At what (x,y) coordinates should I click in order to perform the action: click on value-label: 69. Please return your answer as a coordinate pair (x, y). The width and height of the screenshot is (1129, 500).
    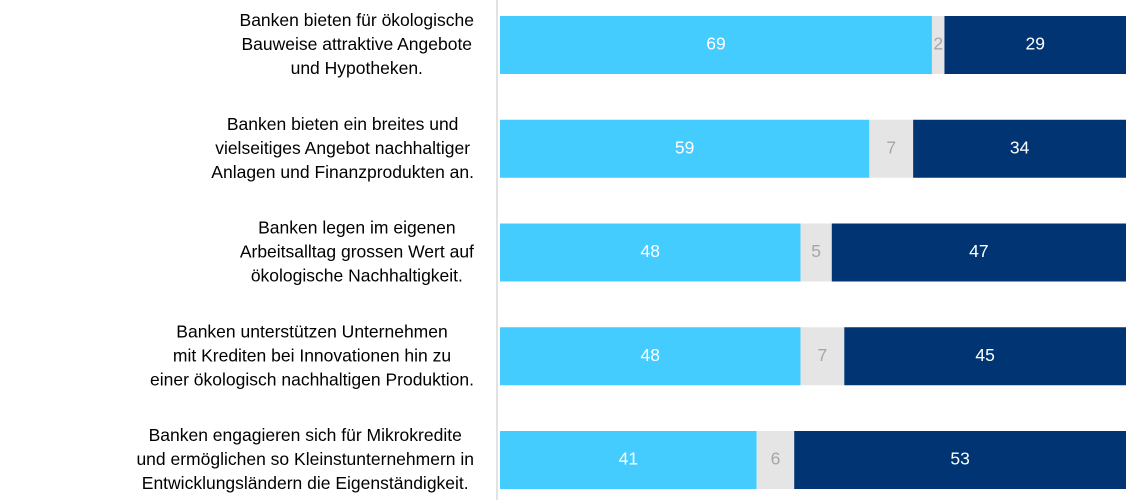
    Looking at the image, I should click on (715, 44).